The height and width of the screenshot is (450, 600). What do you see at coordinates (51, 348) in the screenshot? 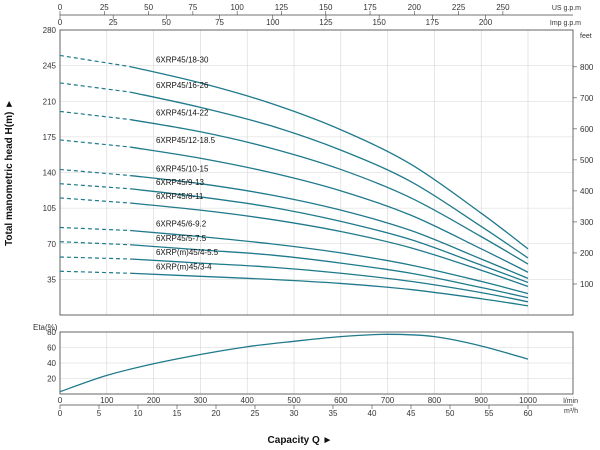
I see `eta-y-tick-label: 60` at bounding box center [51, 348].